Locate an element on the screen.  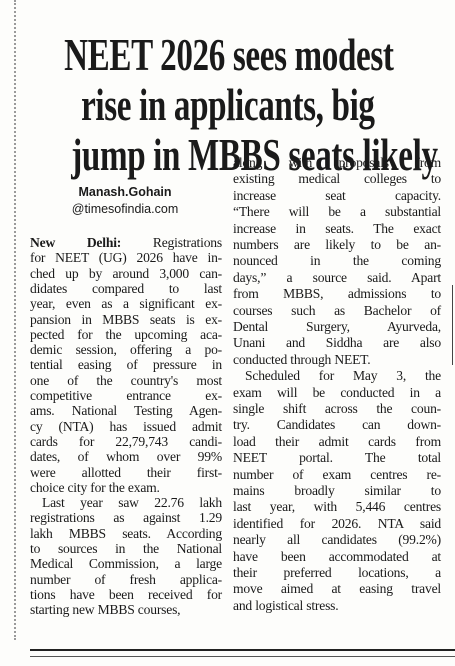
line-text: Medical Commission, a large is located at coordinates (126, 564).